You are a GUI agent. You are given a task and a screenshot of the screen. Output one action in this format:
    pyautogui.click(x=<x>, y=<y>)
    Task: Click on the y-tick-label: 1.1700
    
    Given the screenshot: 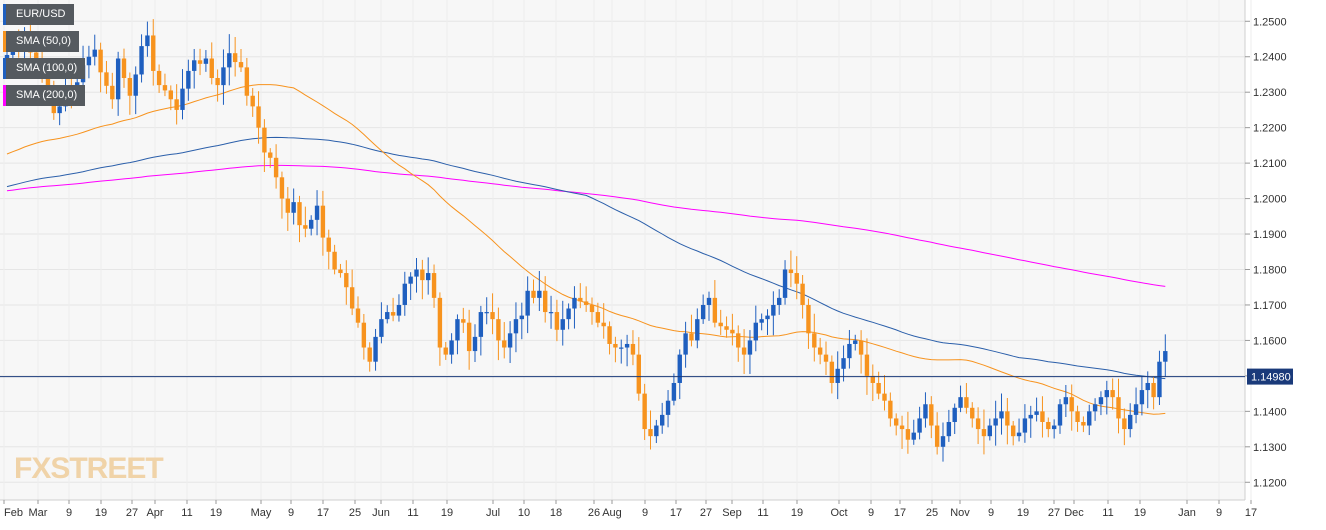 What is the action you would take?
    pyautogui.click(x=1270, y=306)
    